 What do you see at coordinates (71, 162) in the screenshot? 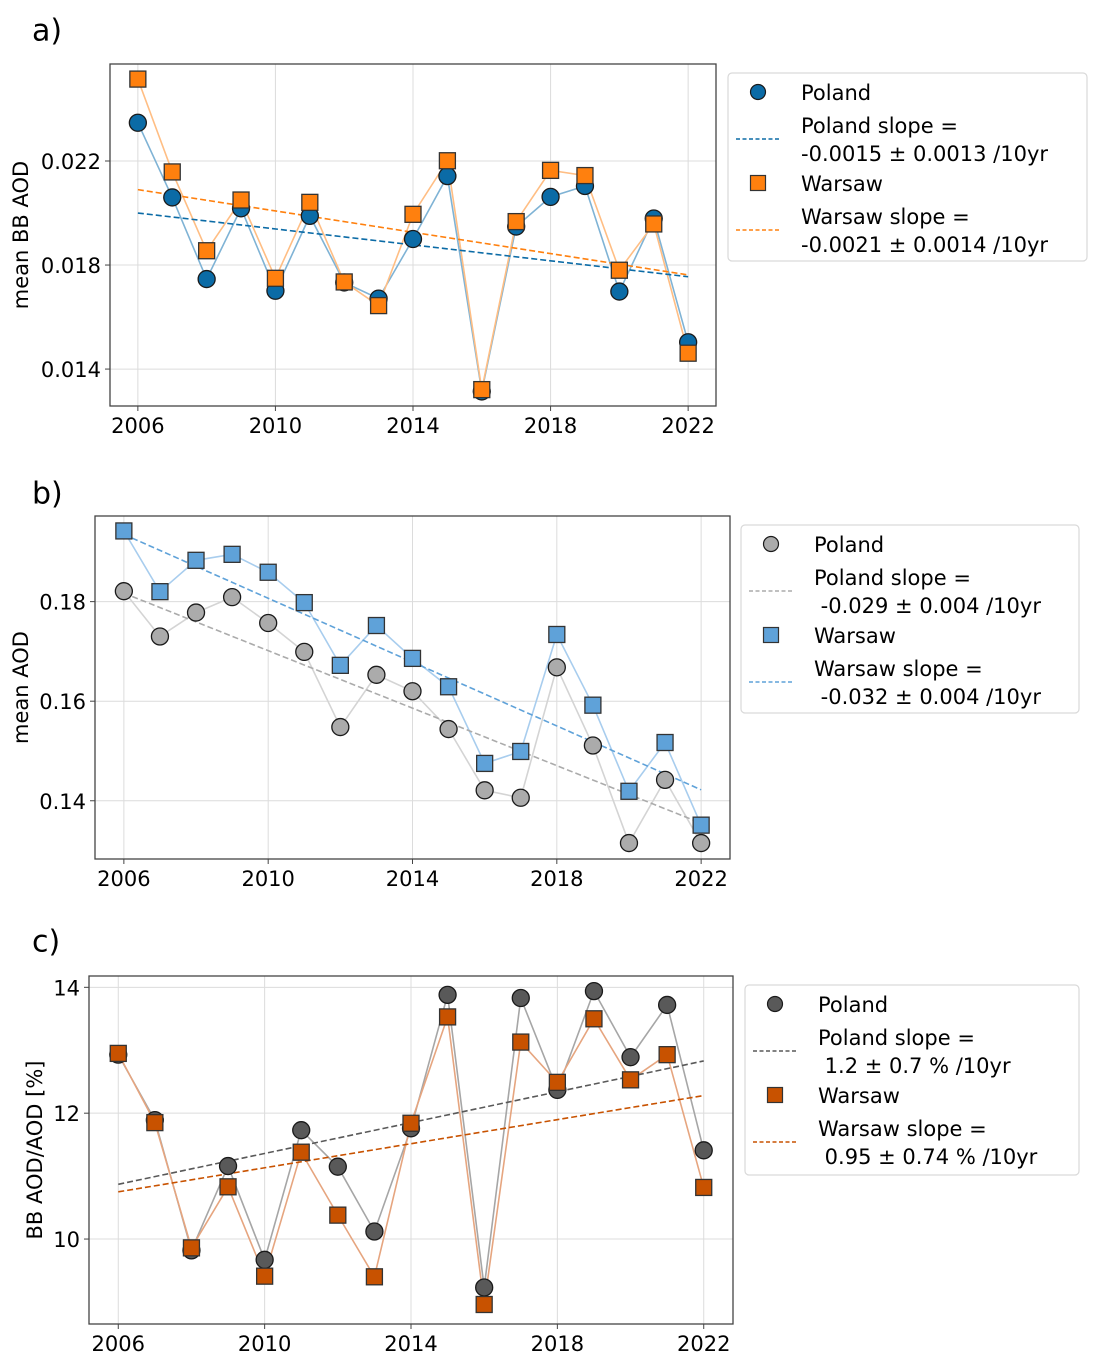
I see `y-tick-label: 0.022` at bounding box center [71, 162].